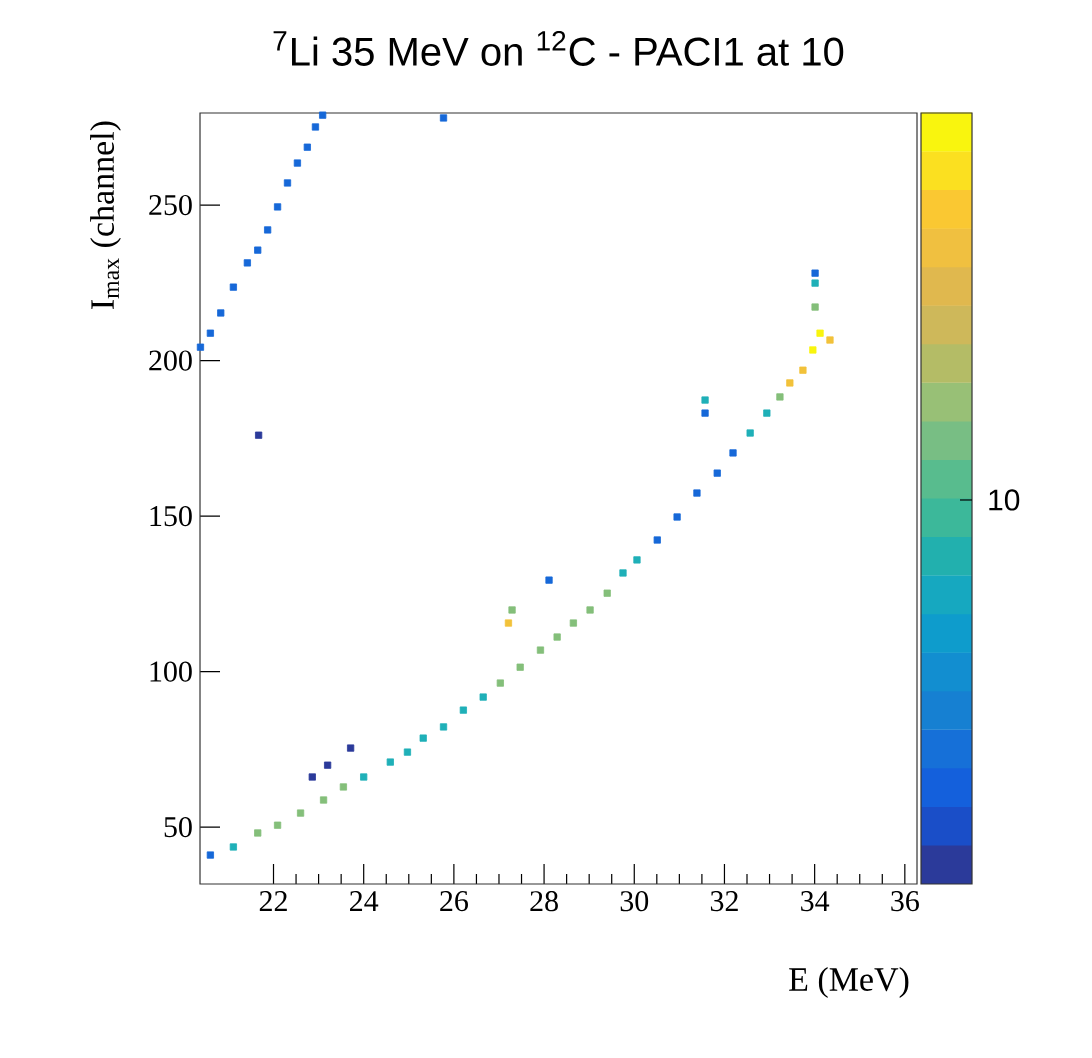 The image size is (1092, 1058). I want to click on y-tick-label: 100, so click(171, 671).